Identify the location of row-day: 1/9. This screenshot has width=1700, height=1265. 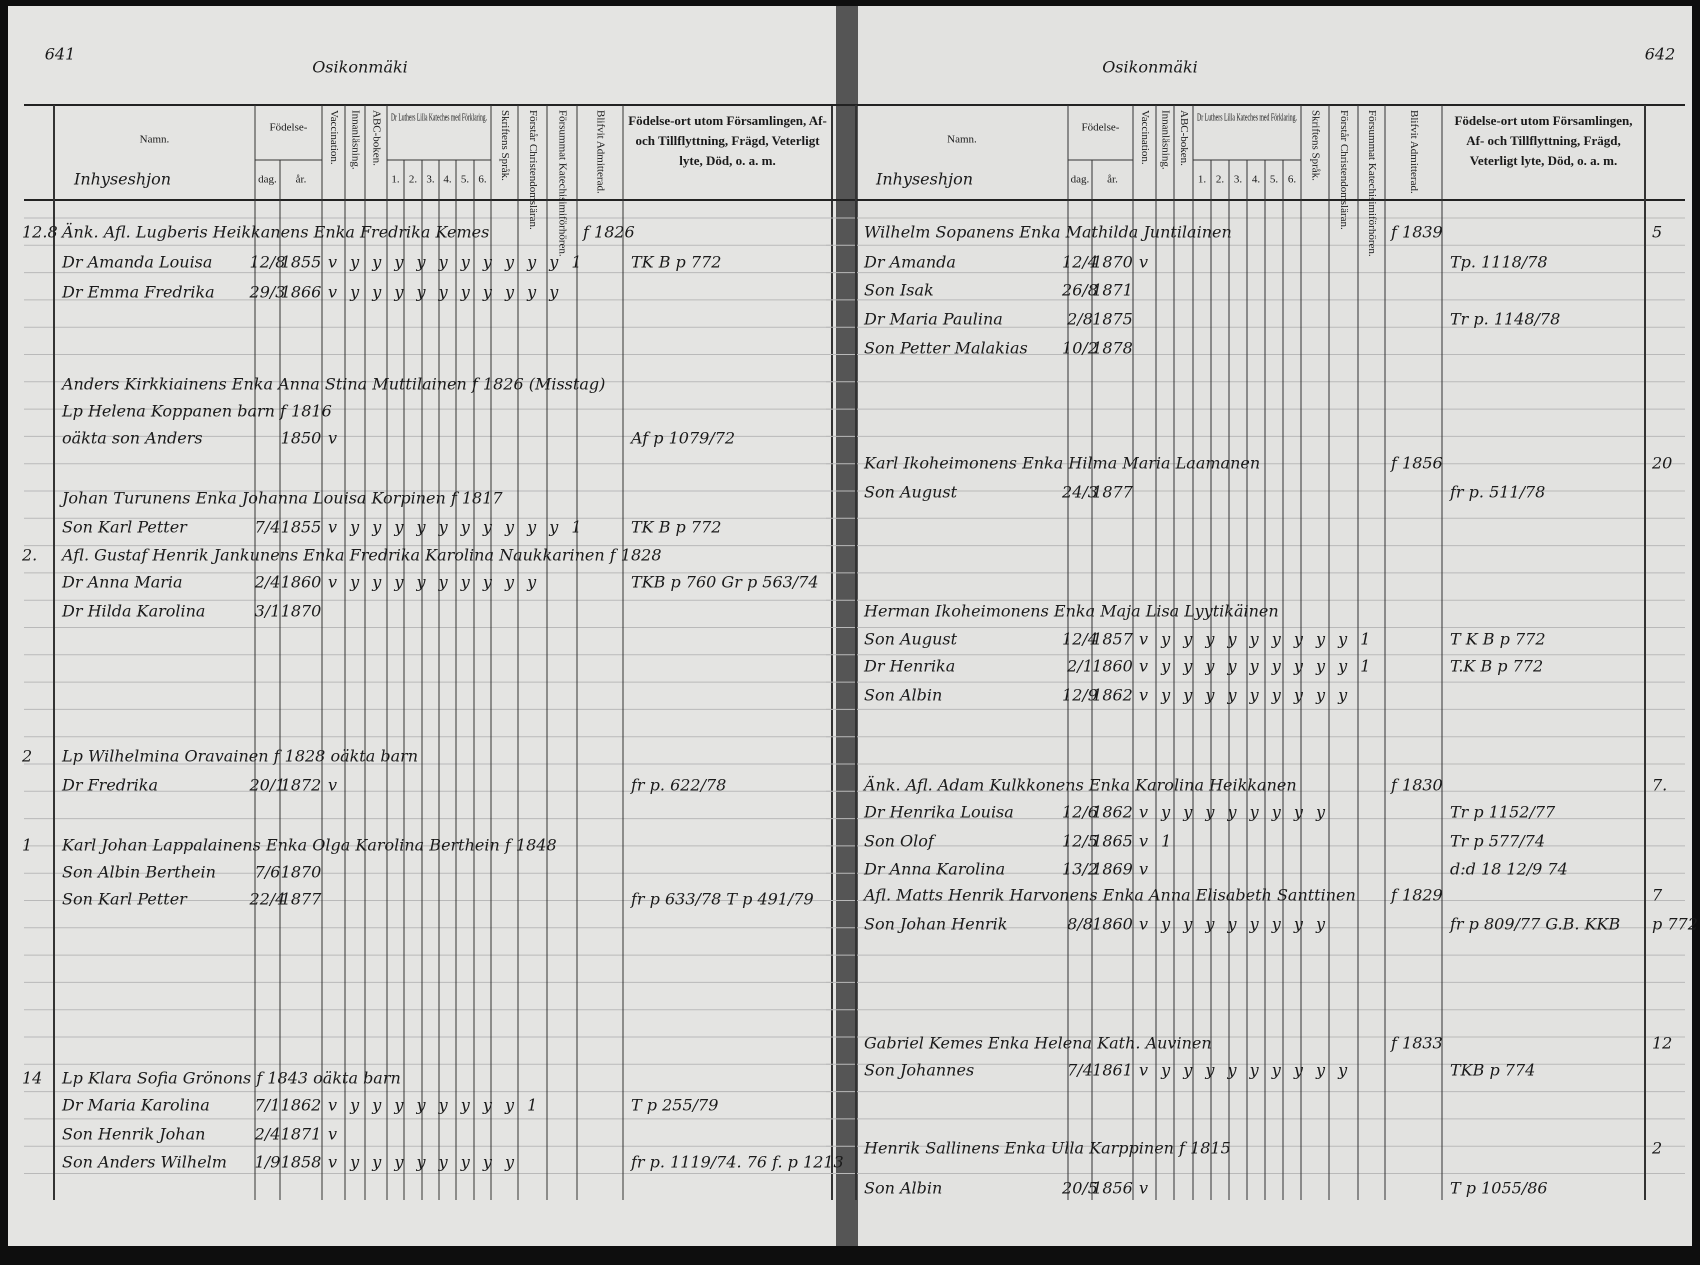
(268, 1162).